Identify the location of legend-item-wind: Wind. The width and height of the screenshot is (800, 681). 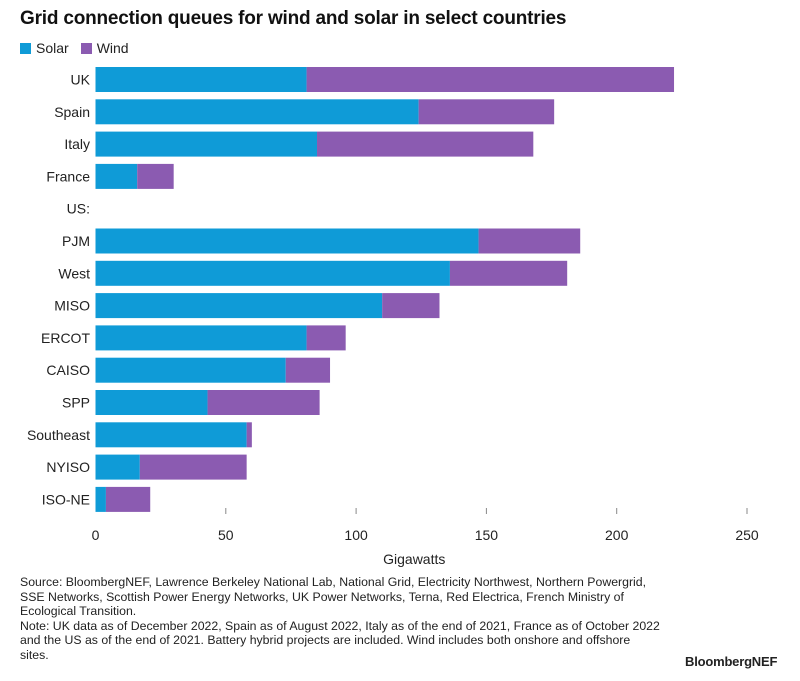
(104, 48).